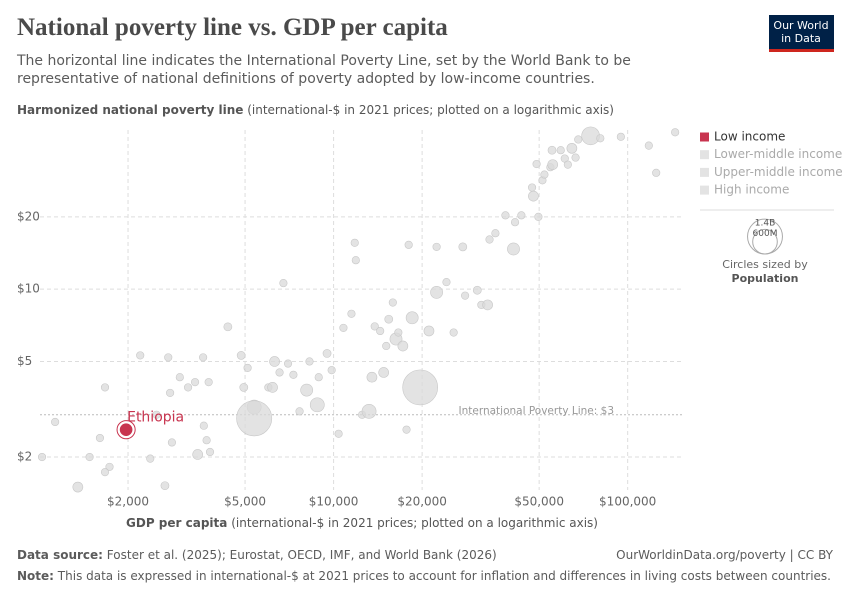 The height and width of the screenshot is (600, 850). Describe the element at coordinates (627, 502) in the screenshot. I see `x-tick-label: $100,000` at that location.